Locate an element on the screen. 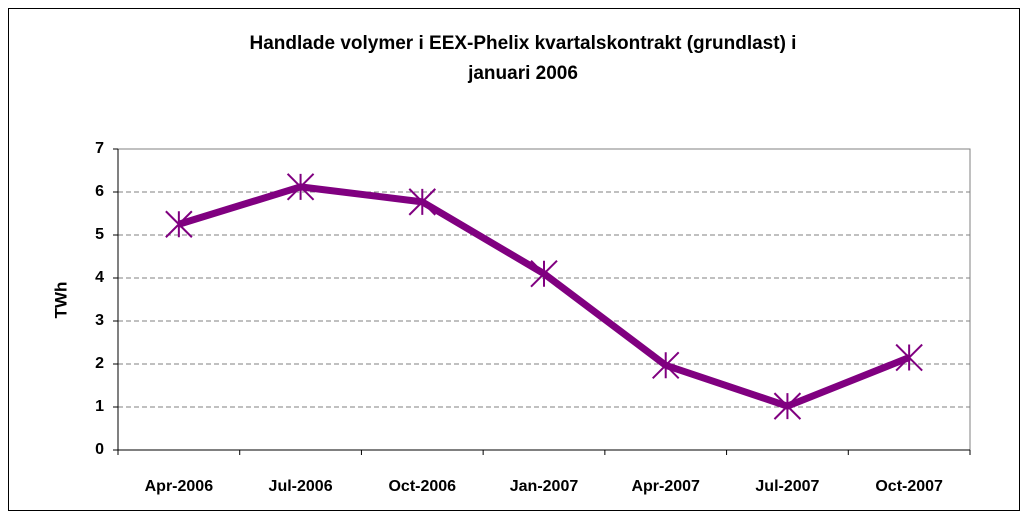  y-tick-label: 4 is located at coordinates (99, 277).